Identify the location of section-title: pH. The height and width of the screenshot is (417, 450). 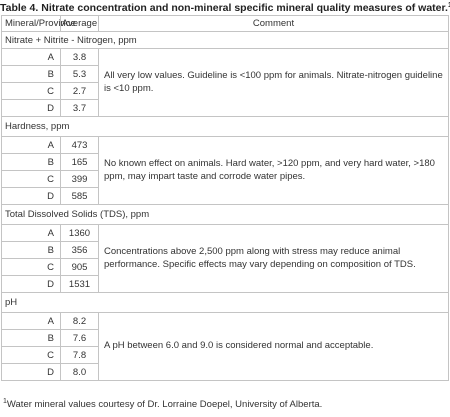
(225, 302).